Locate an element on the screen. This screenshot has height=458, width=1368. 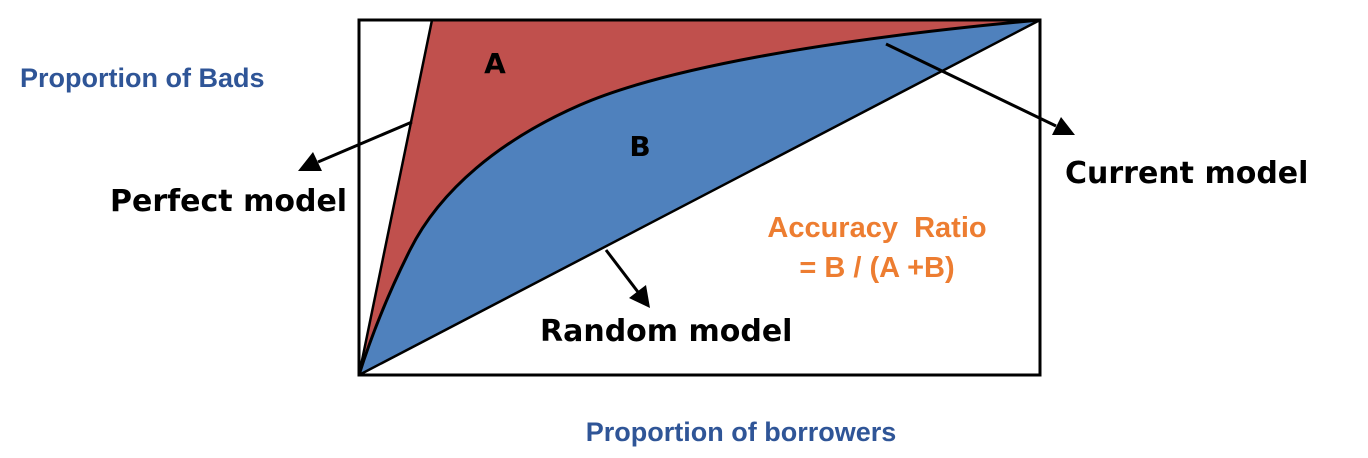
perfect-model-arrow is located at coordinates (355, 145).